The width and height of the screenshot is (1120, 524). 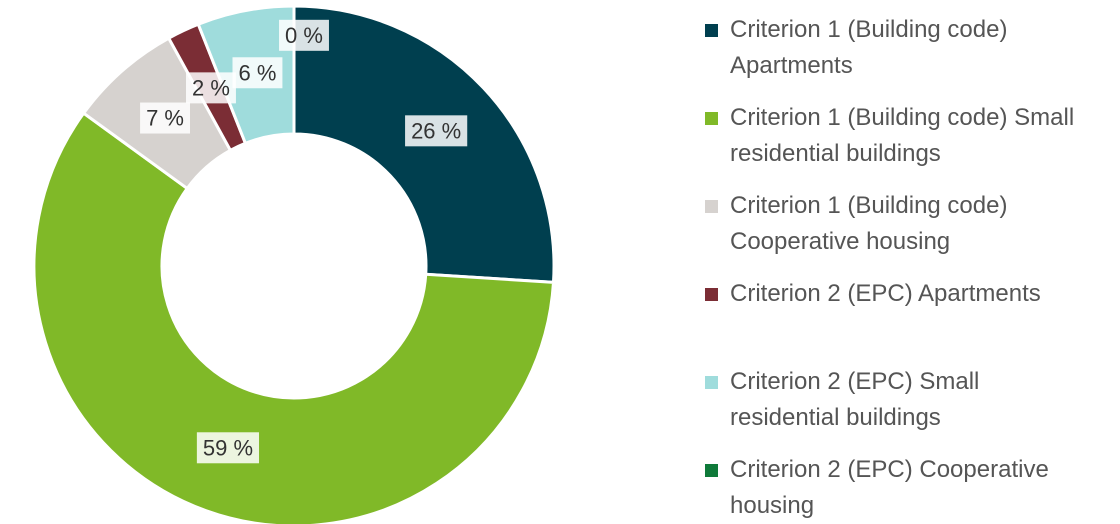 I want to click on data-label: 7 %, so click(x=165, y=118).